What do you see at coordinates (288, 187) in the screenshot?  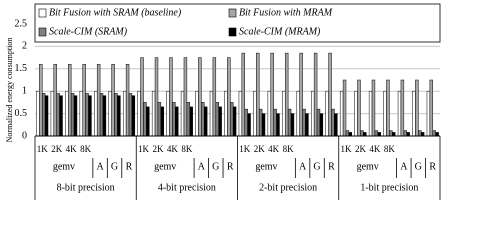 I see `x-group-label: 2-bit precision` at bounding box center [288, 187].